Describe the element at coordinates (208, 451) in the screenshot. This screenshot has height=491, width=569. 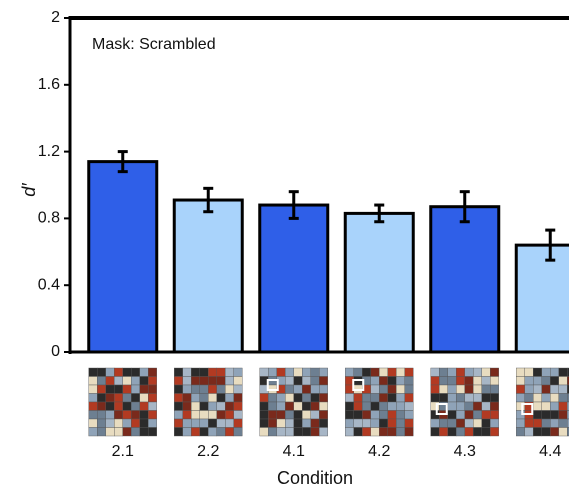
I see `x-tick-label: 2.2` at that location.